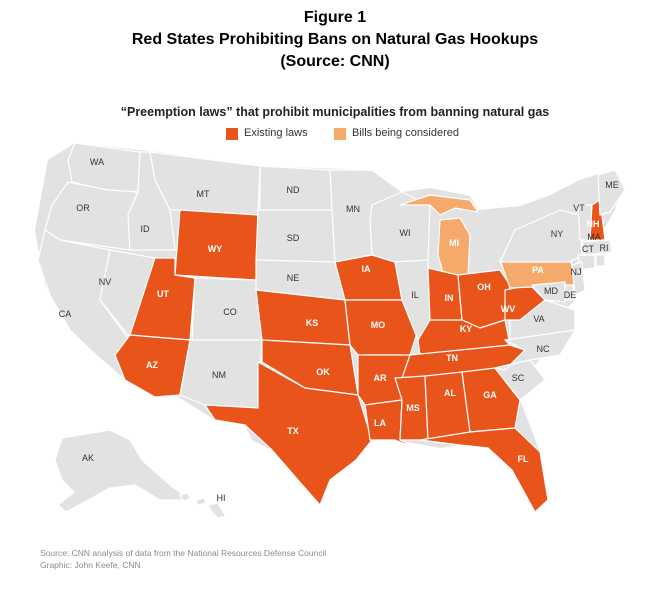 The image size is (670, 590). What do you see at coordinates (65, 314) in the screenshot?
I see `state-label-CA: CA` at bounding box center [65, 314].